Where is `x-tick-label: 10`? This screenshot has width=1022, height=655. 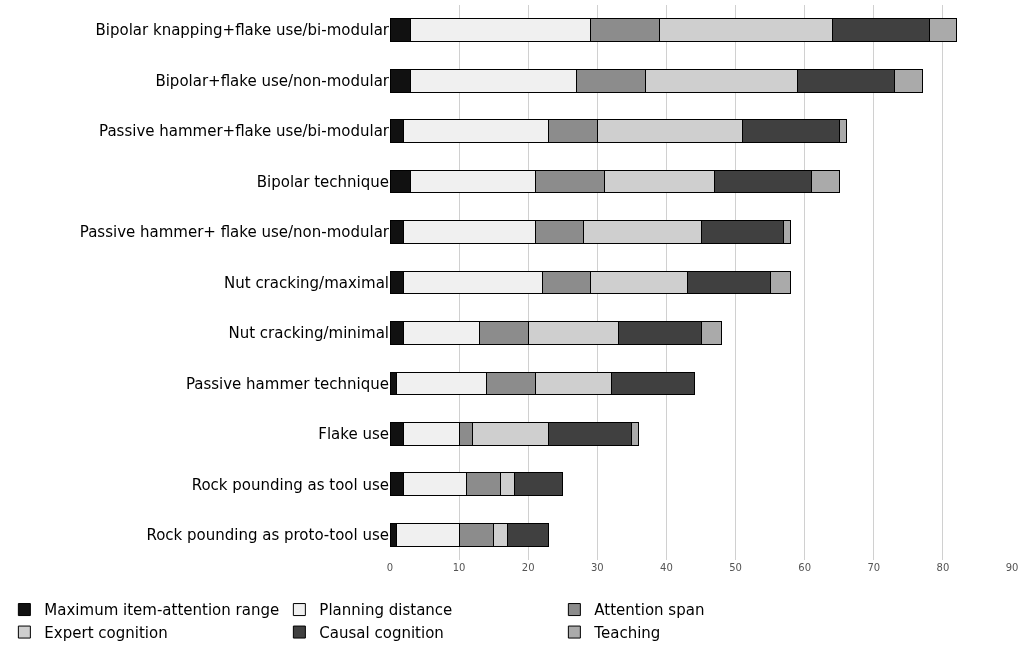
x-tick-label: 10 is located at coordinates (459, 567).